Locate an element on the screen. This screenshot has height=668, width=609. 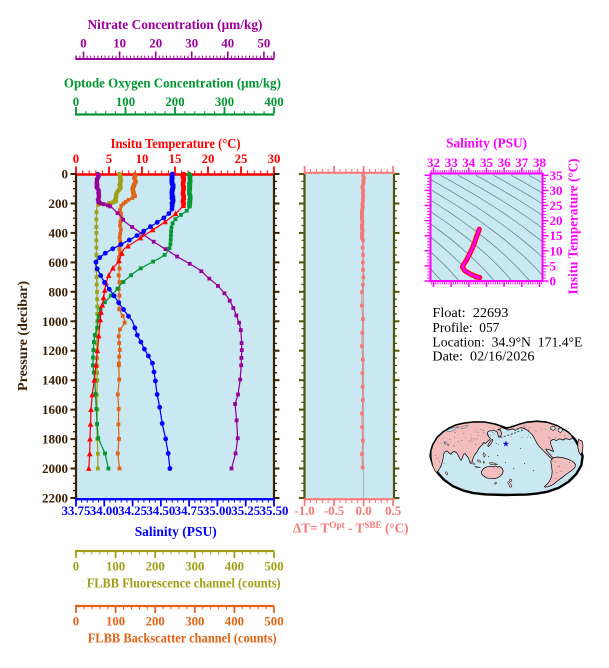
svg-text: 0.0 is located at coordinates (364, 511).